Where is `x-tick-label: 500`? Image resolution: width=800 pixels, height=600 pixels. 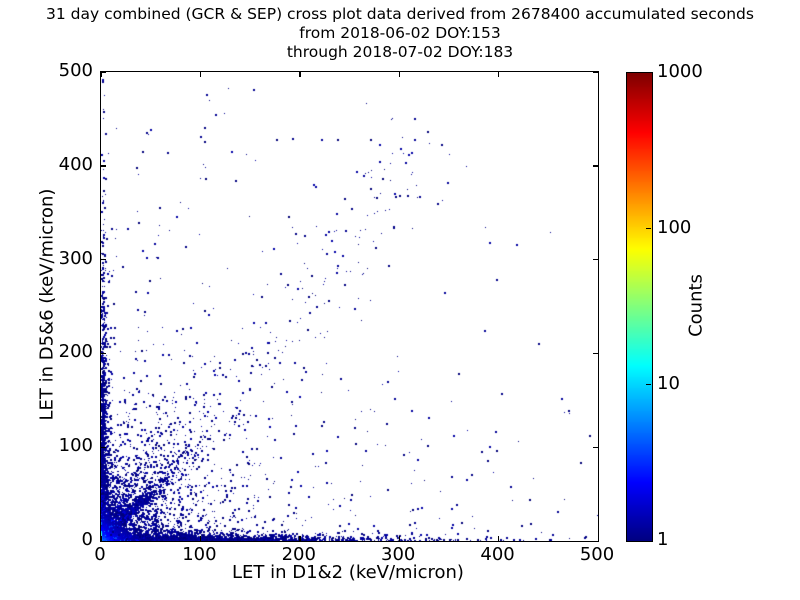
x-tick-label: 500 is located at coordinates (597, 554).